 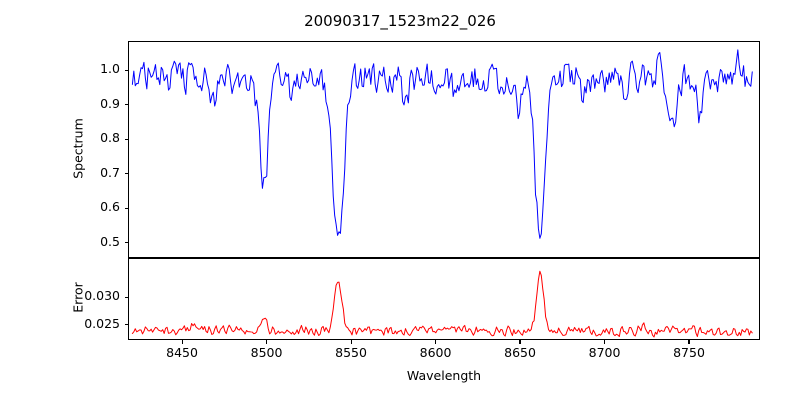 I want to click on spectrum-y-tick-label: 1.0, so click(x=110, y=69).